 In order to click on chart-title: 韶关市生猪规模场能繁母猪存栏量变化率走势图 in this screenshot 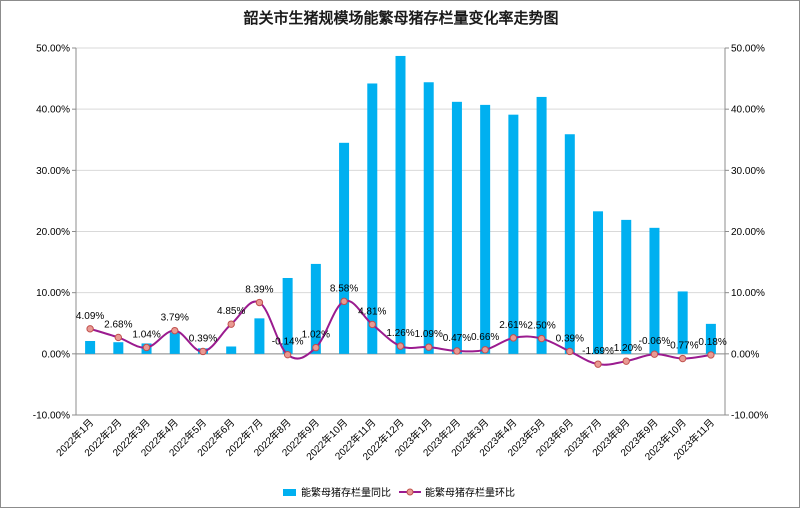, I will do `click(400, 18)`.